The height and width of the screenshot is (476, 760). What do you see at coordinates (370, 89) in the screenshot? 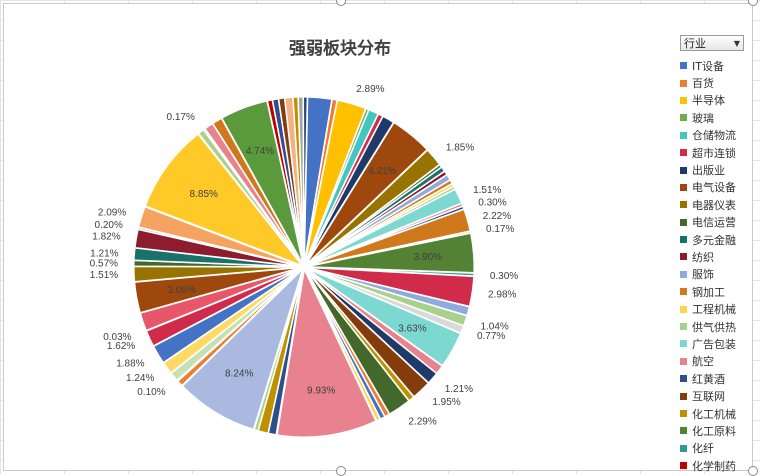
I see `slice-data-label: 2.89%` at bounding box center [370, 89].